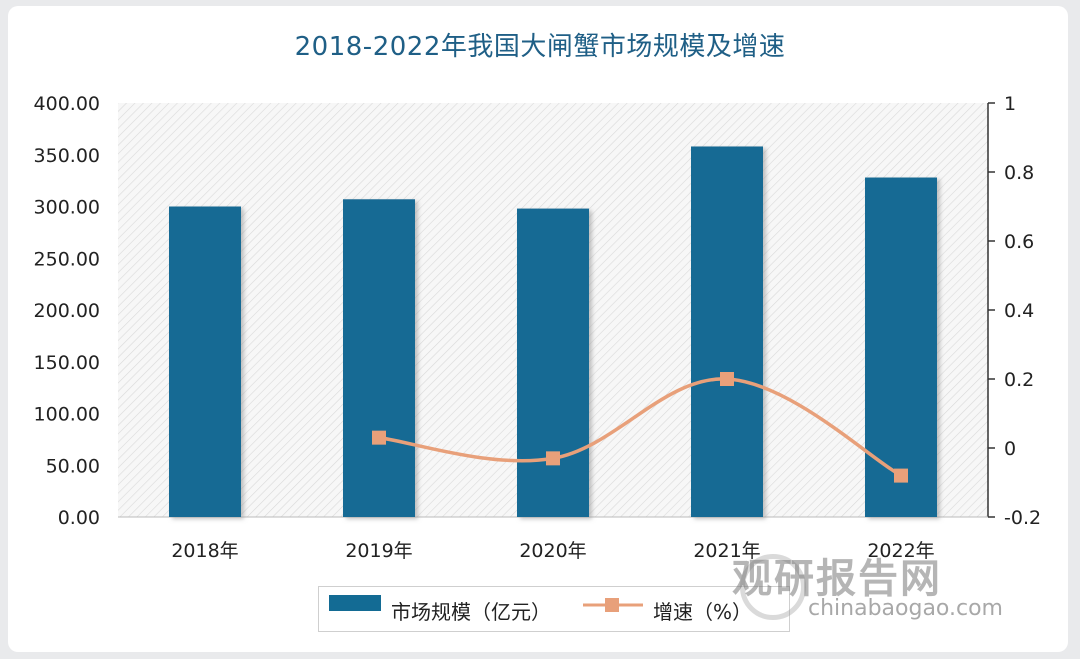 The height and width of the screenshot is (659, 1080). I want to click on watermark-brand: 观研报告网, so click(837, 579).